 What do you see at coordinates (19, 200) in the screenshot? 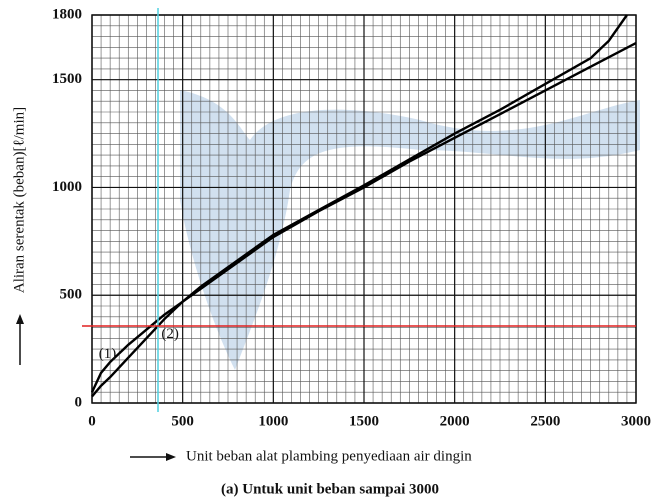
I see `y-axis-label: Aliran serentak (beban)[ℓ/min]` at bounding box center [19, 200].